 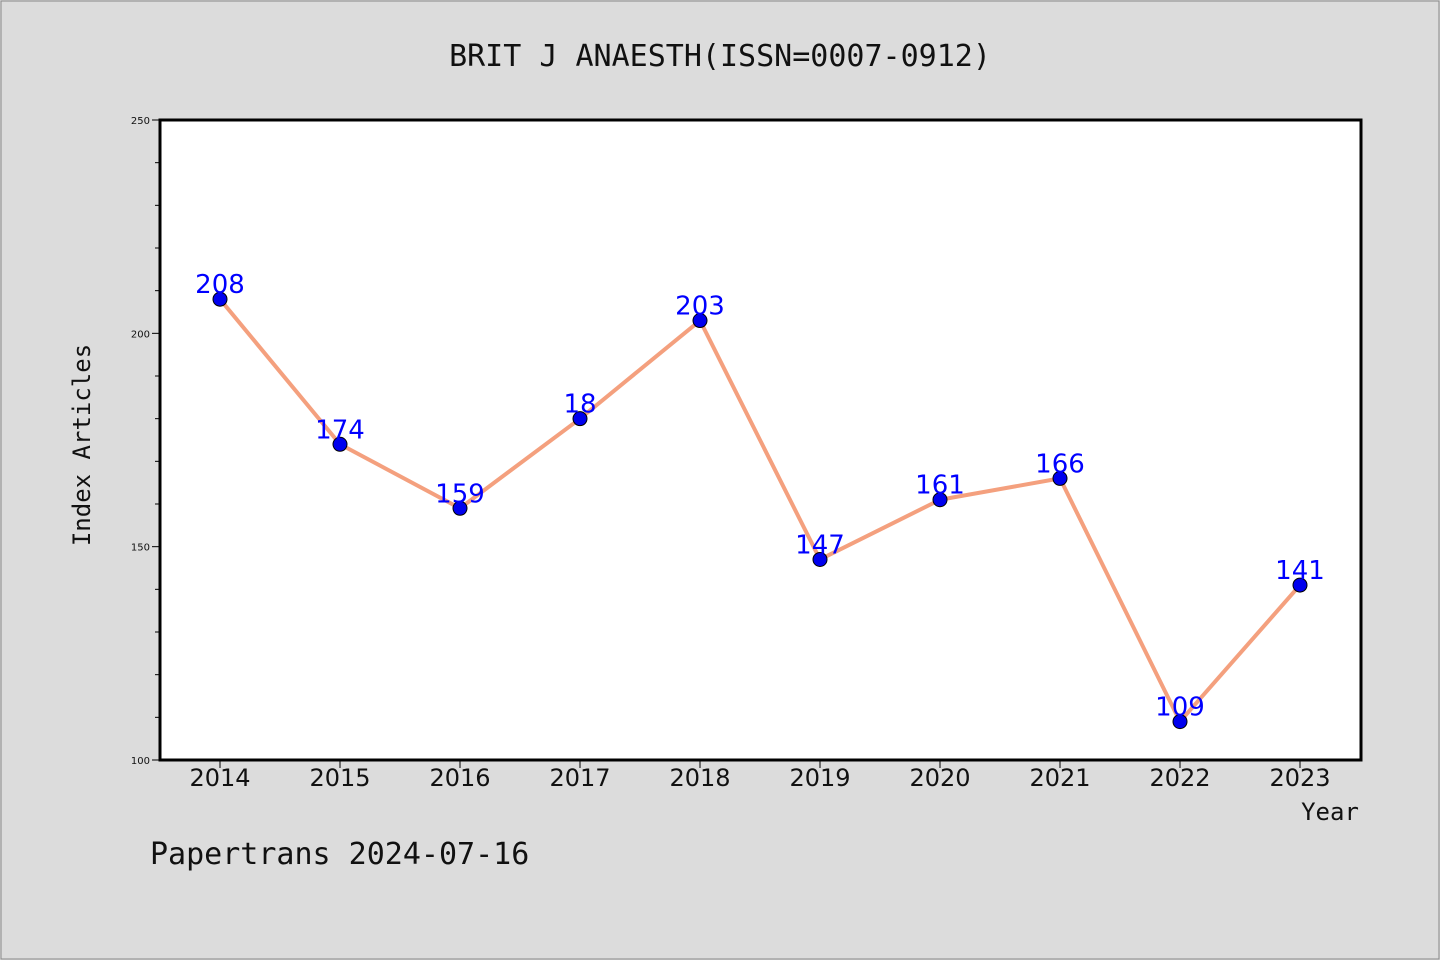 What do you see at coordinates (339, 778) in the screenshot?
I see `x-tick-label: 2015` at bounding box center [339, 778].